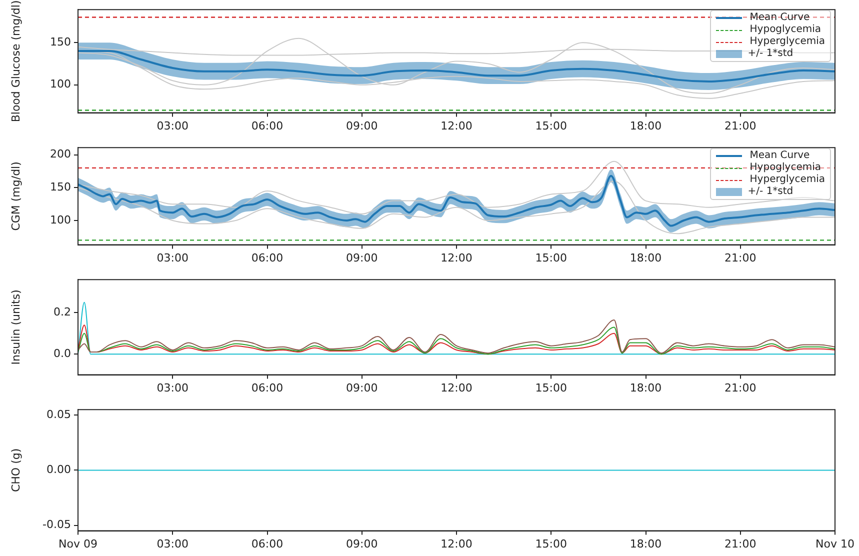 The height and width of the screenshot is (556, 859). Describe the element at coordinates (56, 525) in the screenshot. I see `y-tick-label: -0.05` at that location.